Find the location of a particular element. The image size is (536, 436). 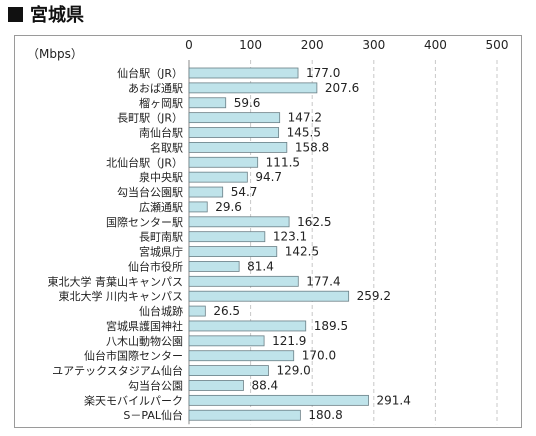

x-tick-label: 500 is located at coordinates (497, 45).